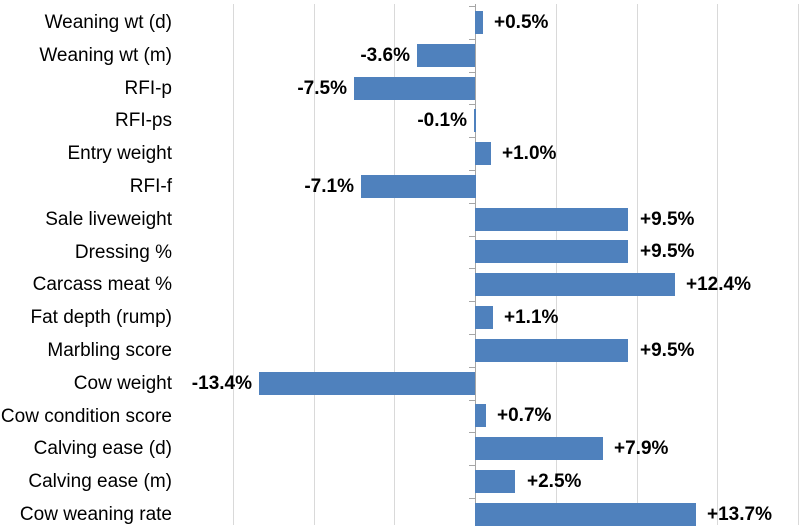 Image resolution: width=799 pixels, height=531 pixels. I want to click on value-label: -3.6%, so click(385, 55).